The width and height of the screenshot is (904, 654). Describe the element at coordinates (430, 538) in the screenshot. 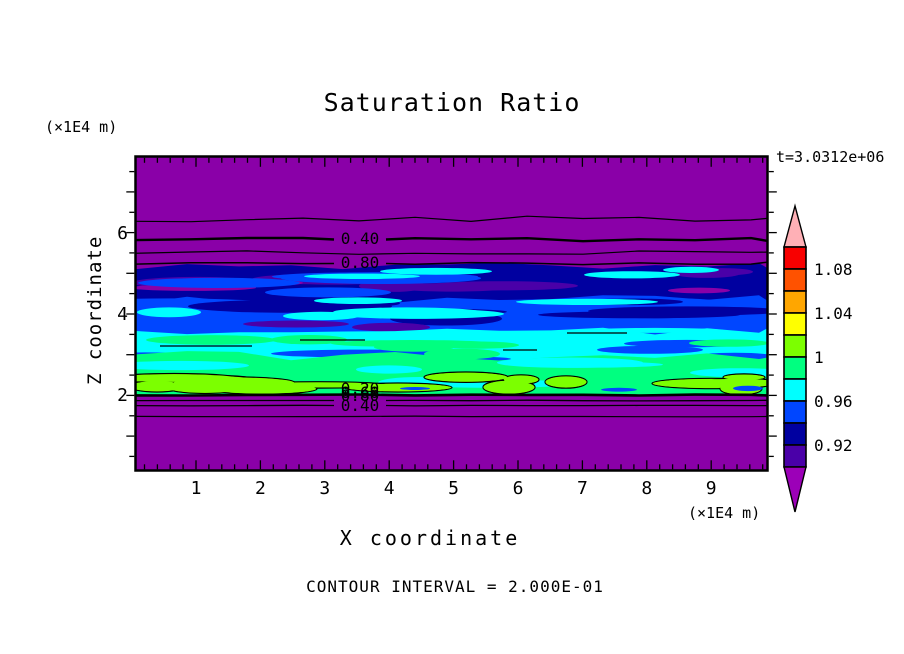

I see `x-axis-title: X coordinate` at that location.